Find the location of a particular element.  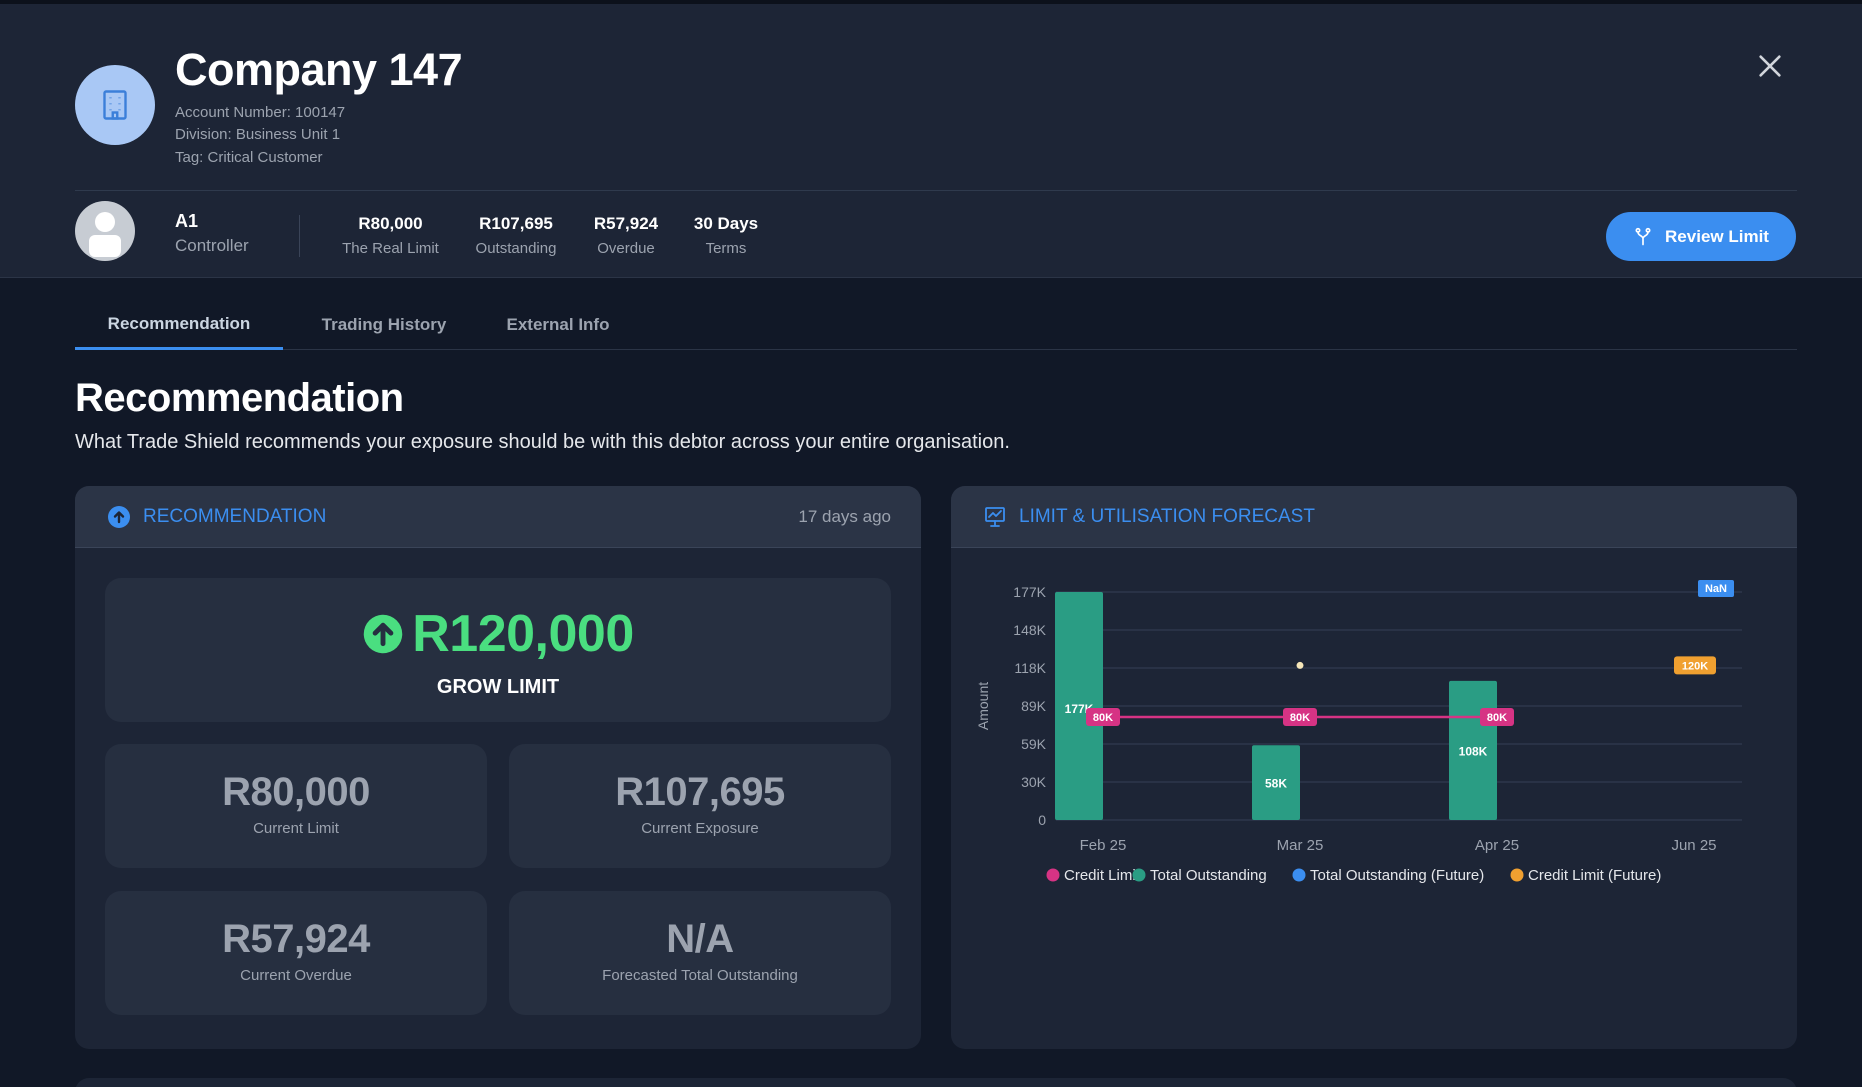

close-button is located at coordinates (1770, 66).